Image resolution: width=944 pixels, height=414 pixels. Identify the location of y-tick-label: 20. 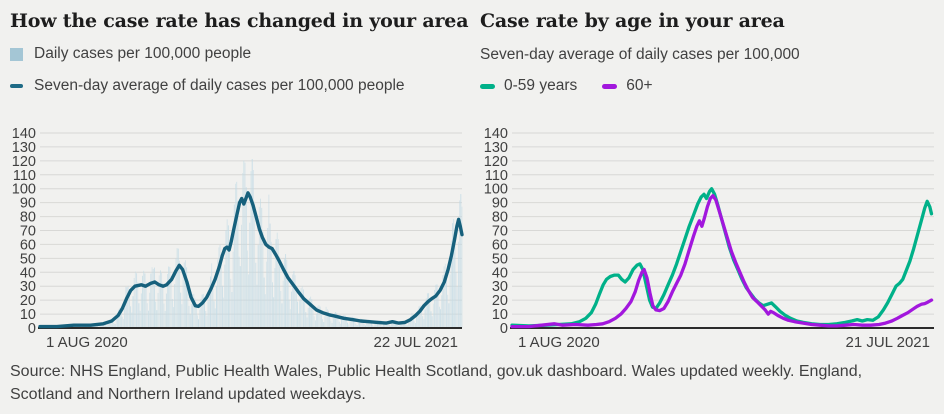
(28, 301).